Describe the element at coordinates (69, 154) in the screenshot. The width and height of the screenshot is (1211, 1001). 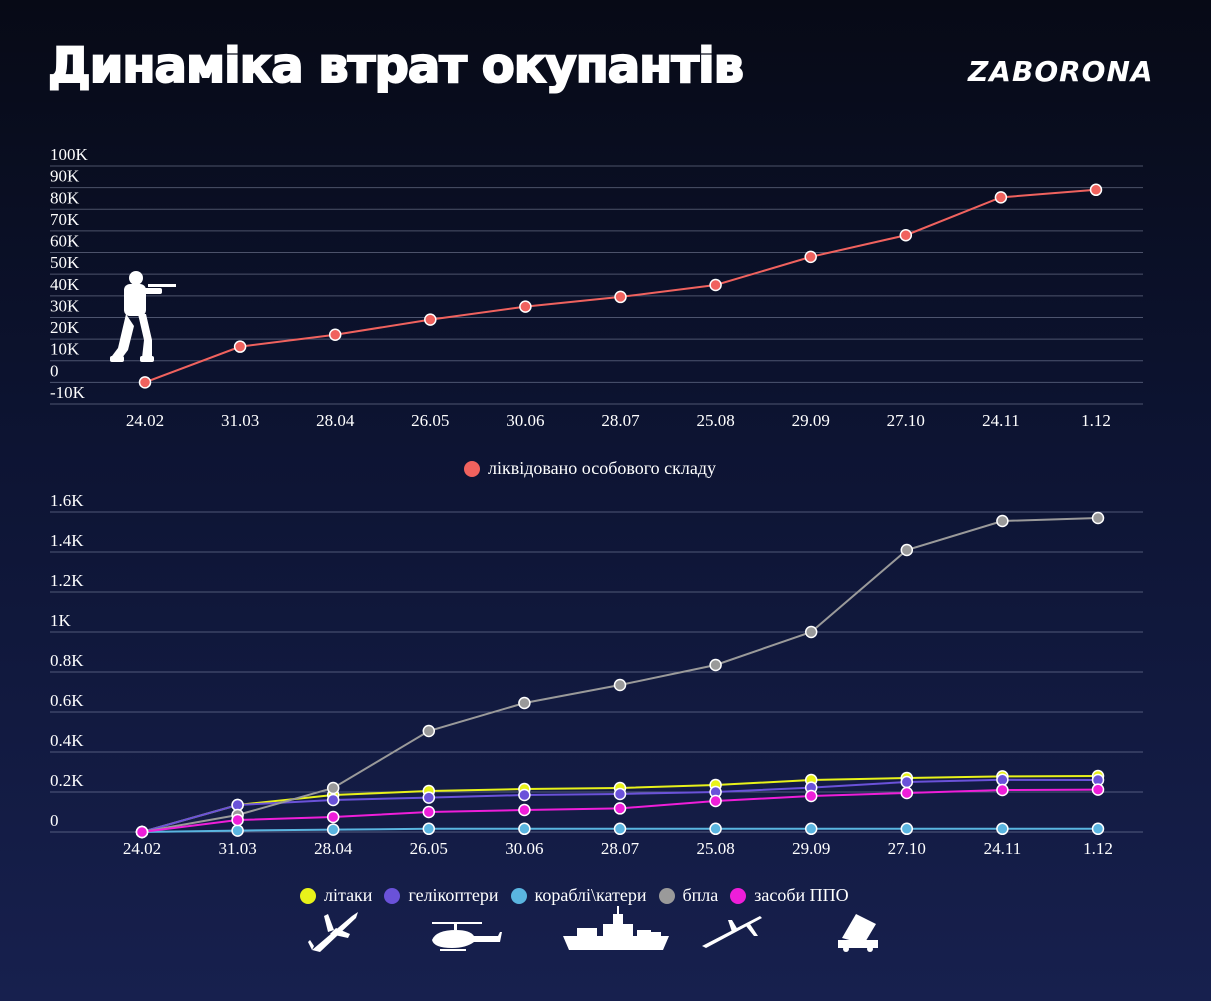
I see `y-tick-label: 100K` at that location.